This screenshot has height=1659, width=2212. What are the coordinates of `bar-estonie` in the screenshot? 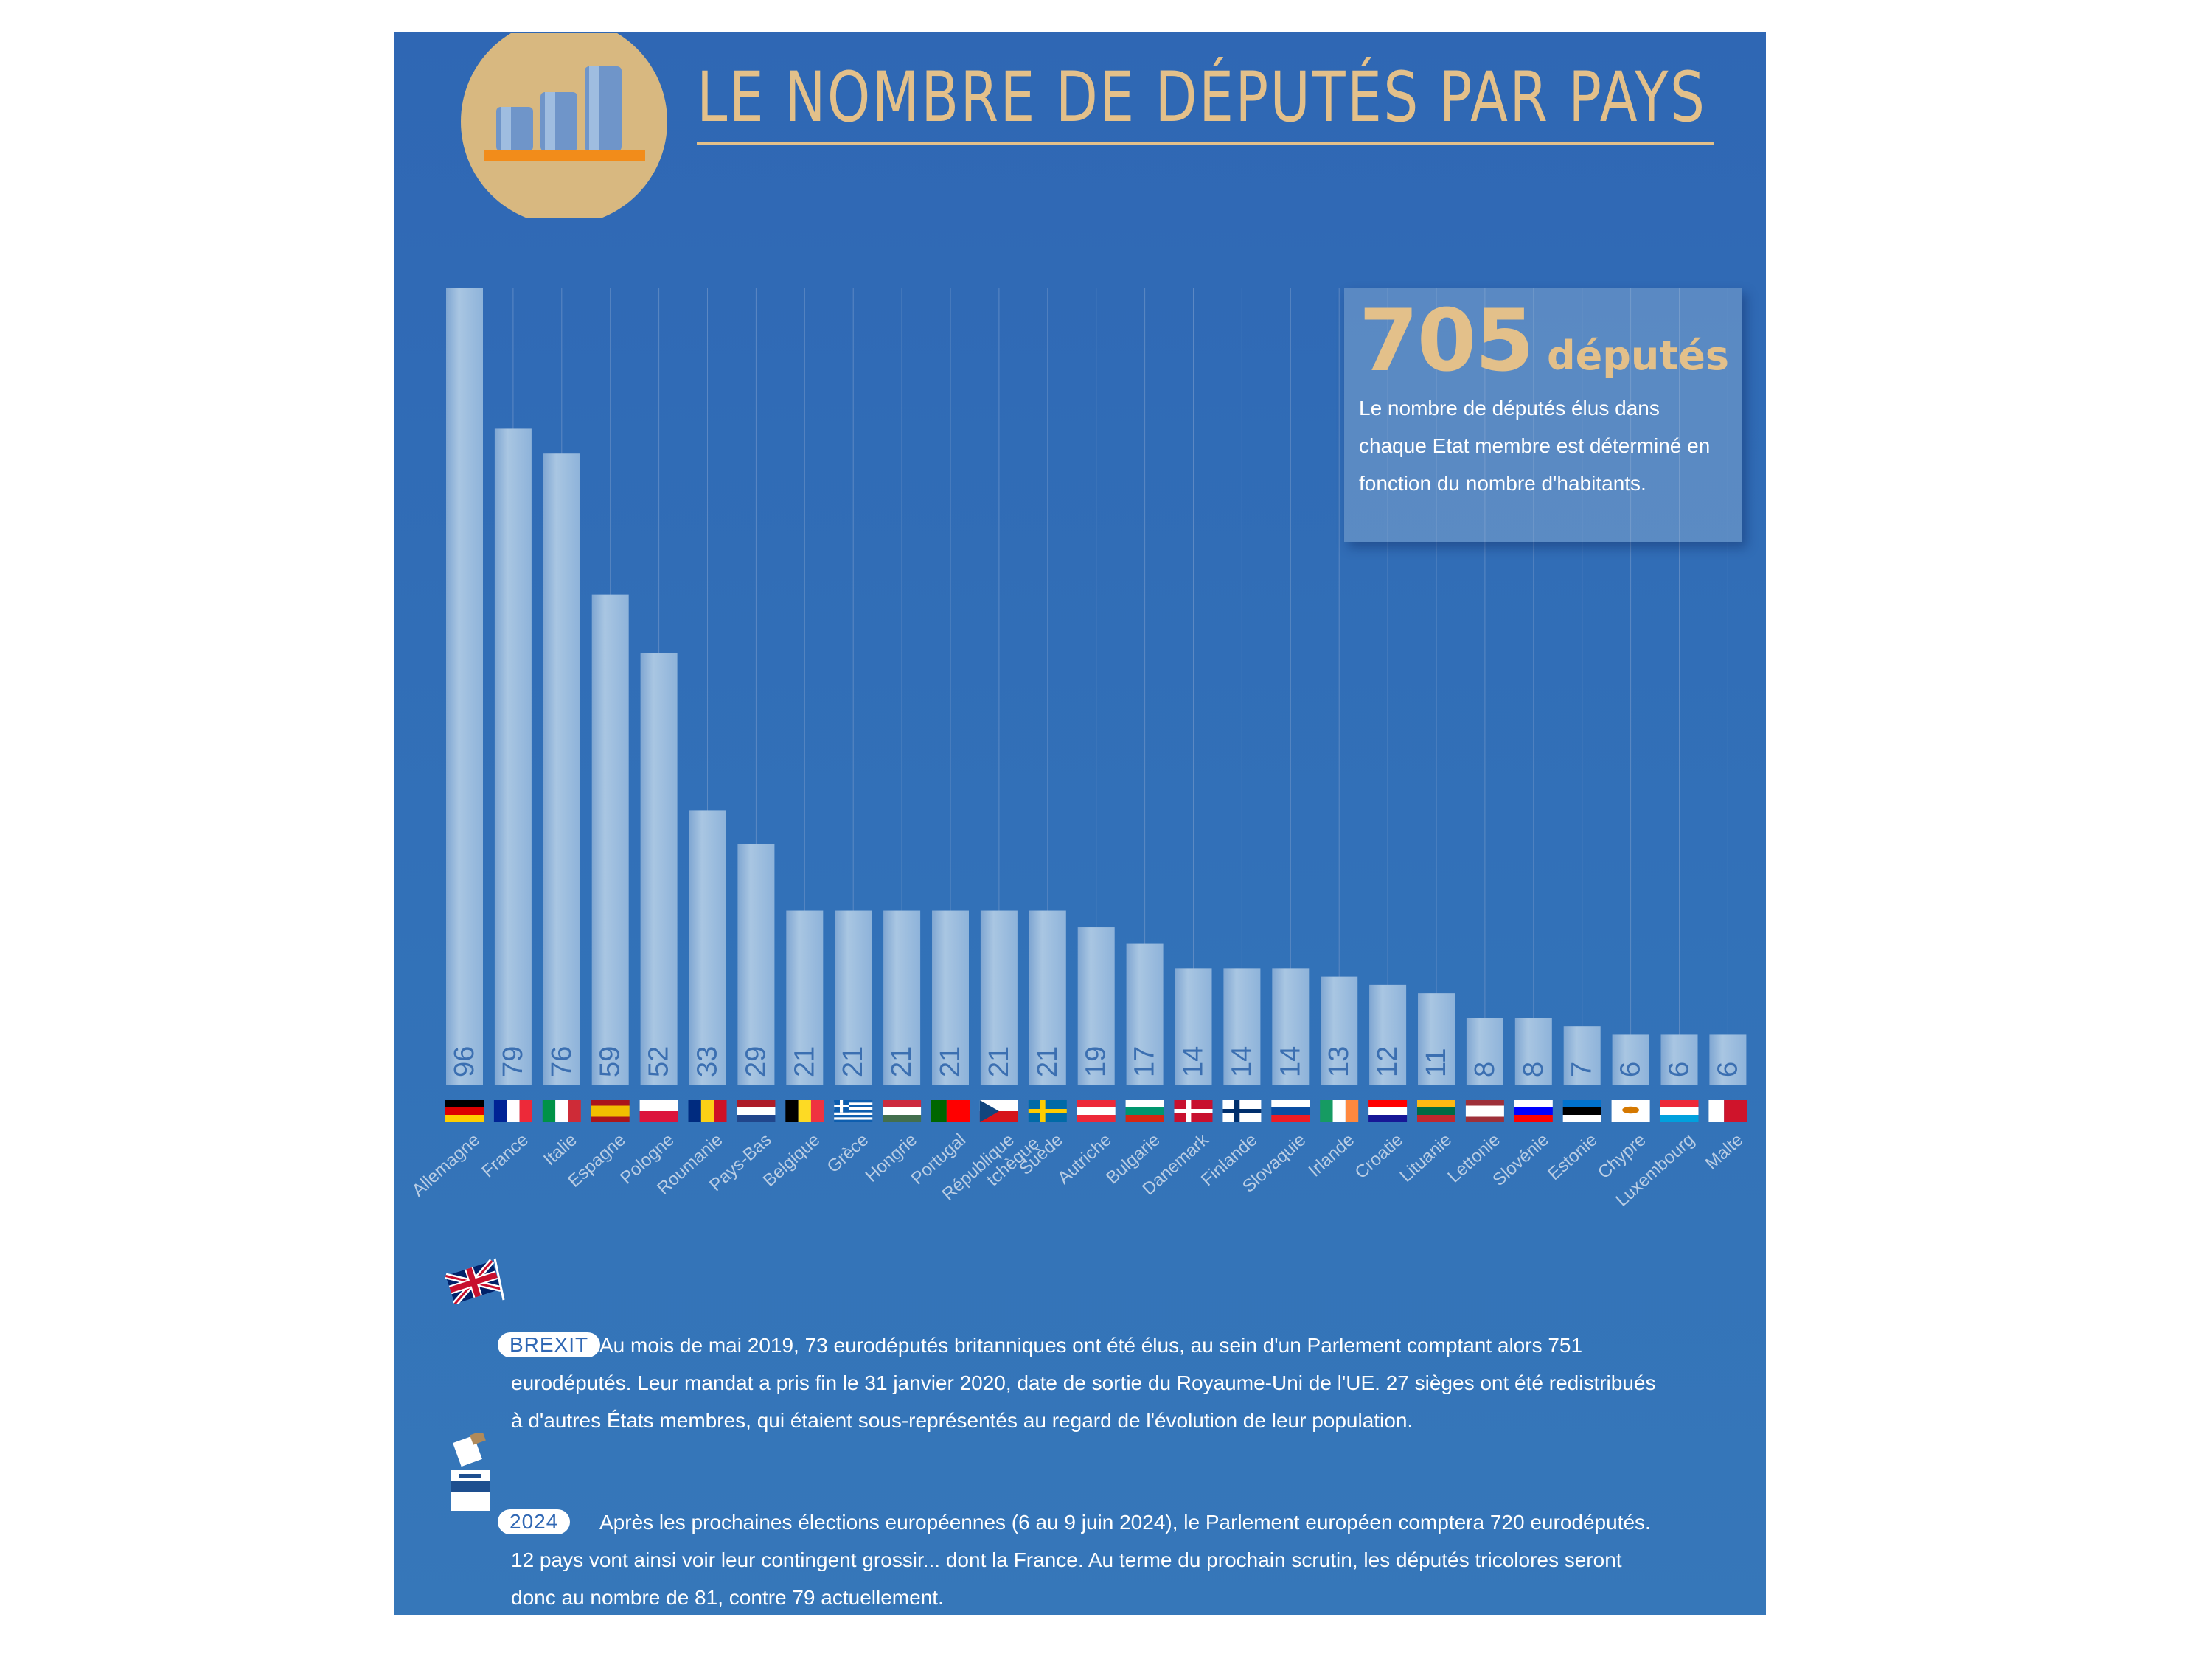 It's located at (1582, 1055).